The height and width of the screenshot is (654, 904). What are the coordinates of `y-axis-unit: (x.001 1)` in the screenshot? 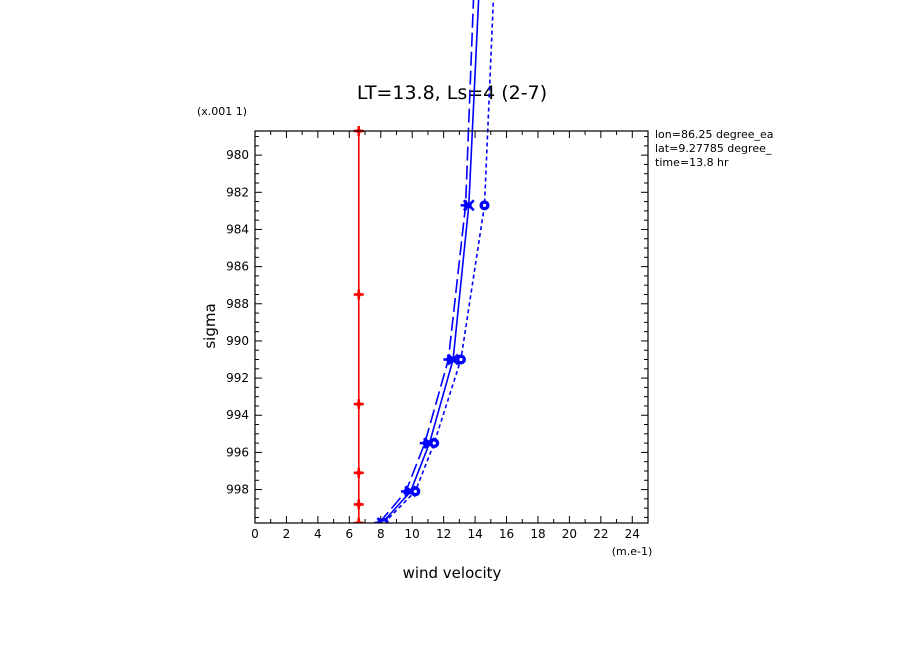 It's located at (222, 111).